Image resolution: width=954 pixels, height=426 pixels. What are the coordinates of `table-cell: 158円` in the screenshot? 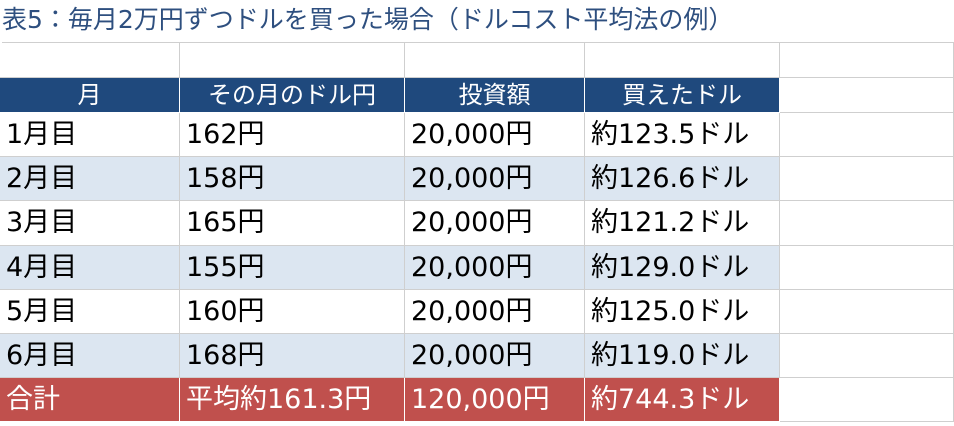 It's located at (292, 179).